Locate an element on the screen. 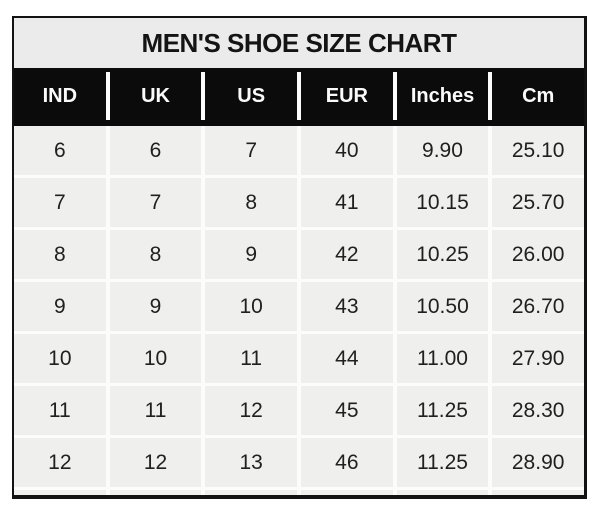  table-cell: 26.00 is located at coordinates (538, 254).